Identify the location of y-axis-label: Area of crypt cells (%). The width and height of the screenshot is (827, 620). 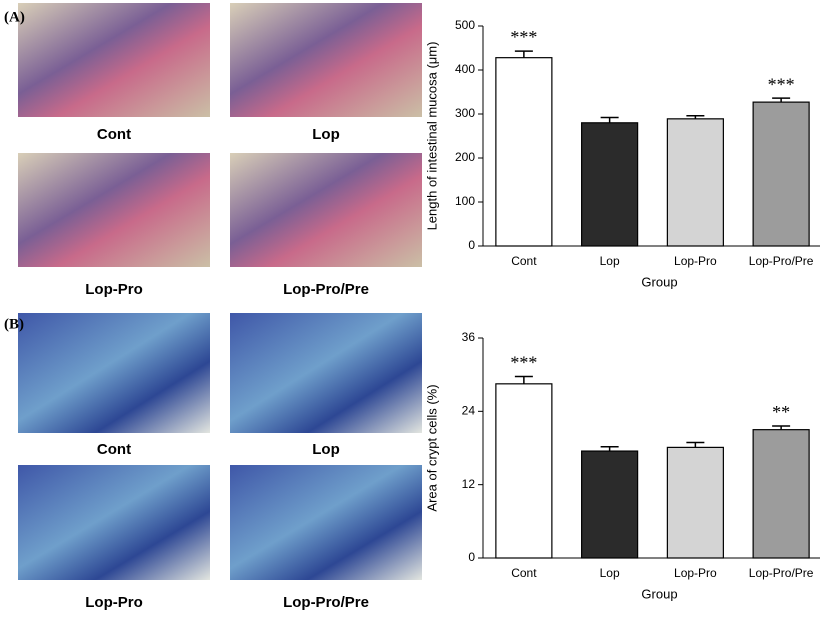
(431, 447).